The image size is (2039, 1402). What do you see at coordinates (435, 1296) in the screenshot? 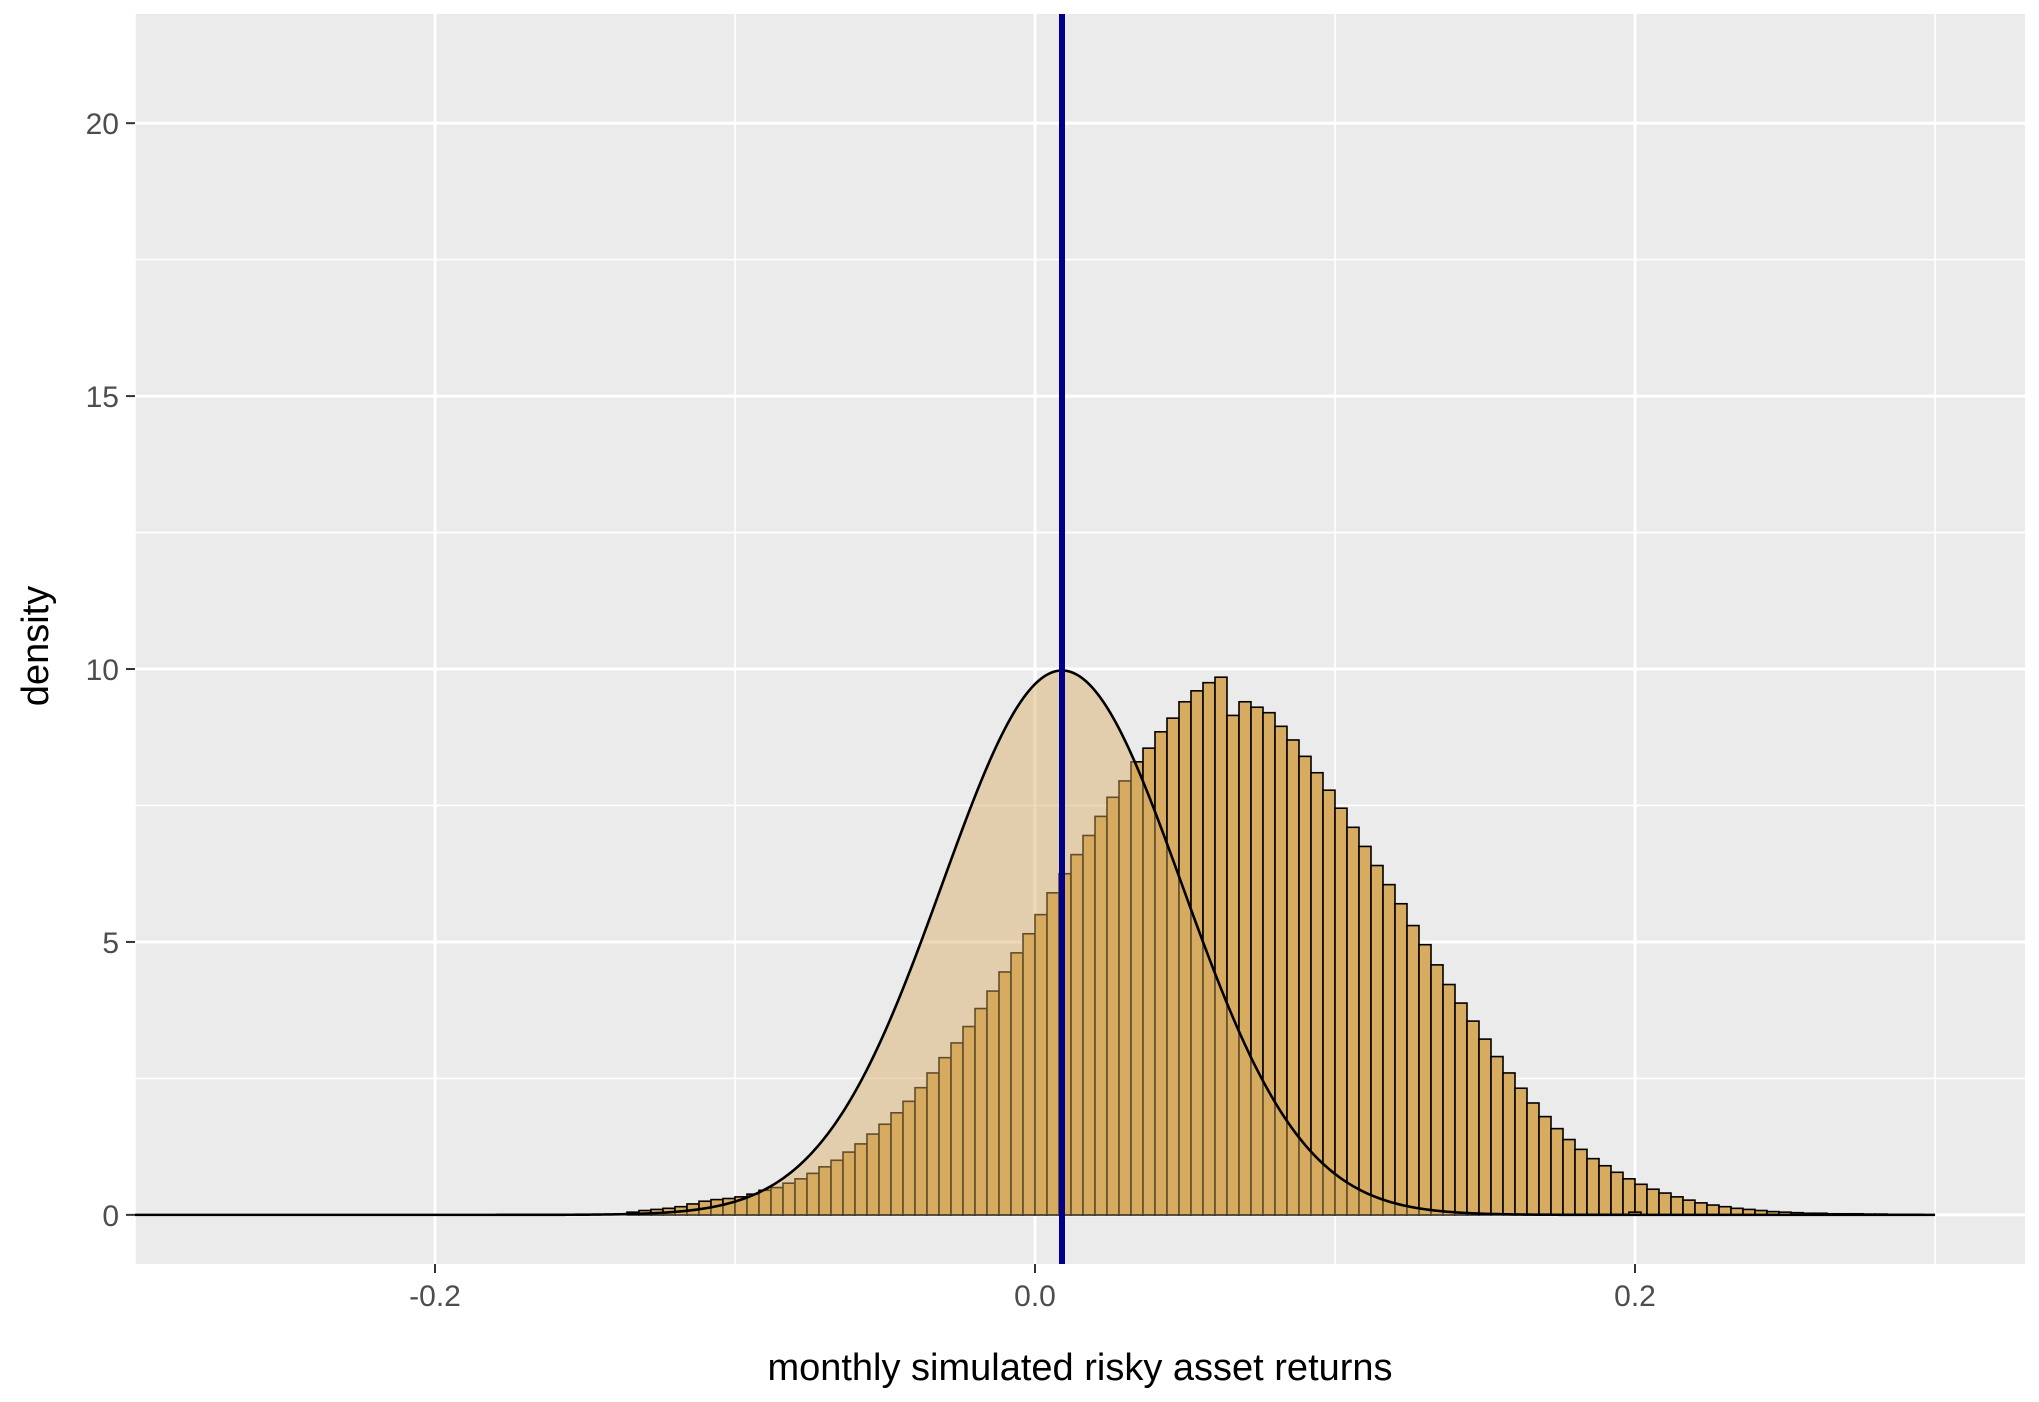
I see `x-tick-label: -0.2` at bounding box center [435, 1296].